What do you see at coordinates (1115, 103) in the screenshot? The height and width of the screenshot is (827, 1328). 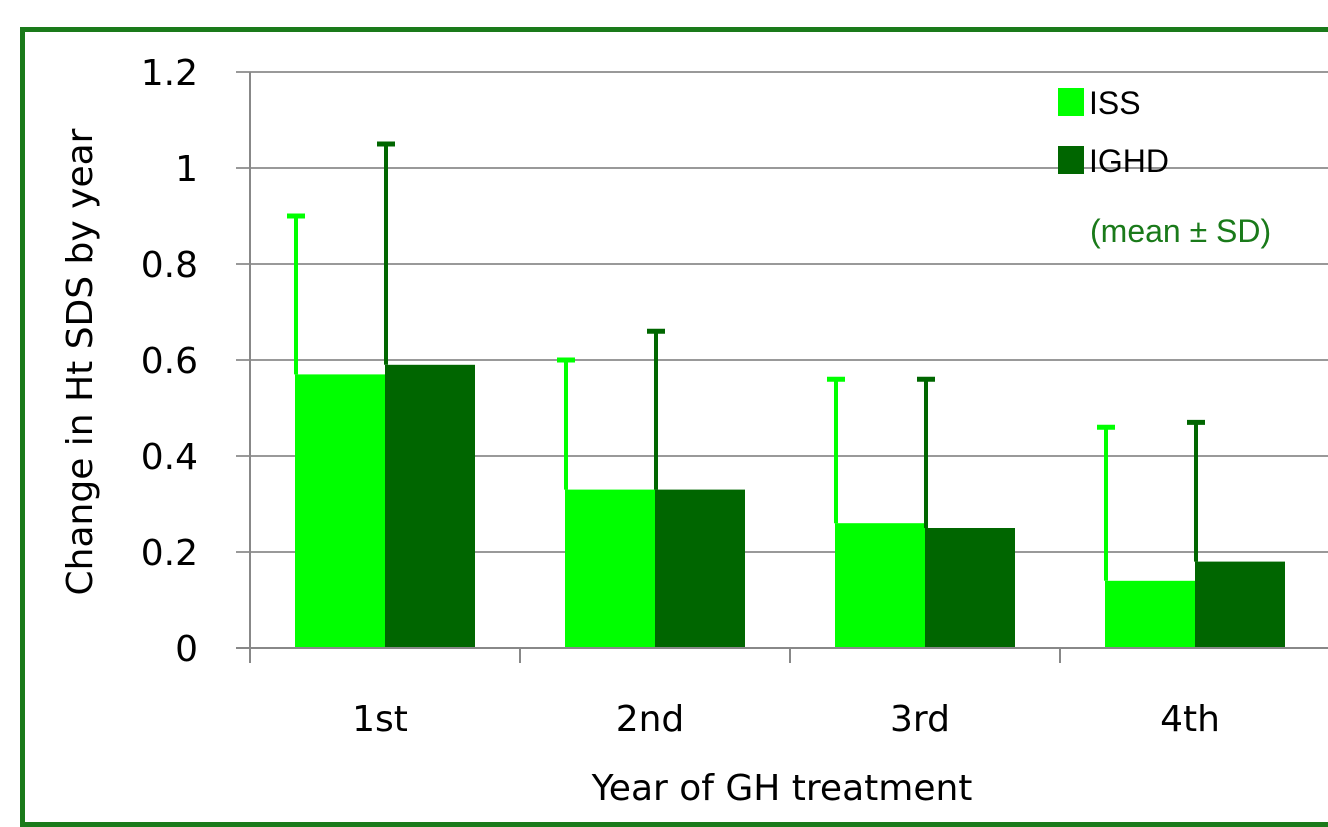 I see `legend-label-iss: ISS` at bounding box center [1115, 103].